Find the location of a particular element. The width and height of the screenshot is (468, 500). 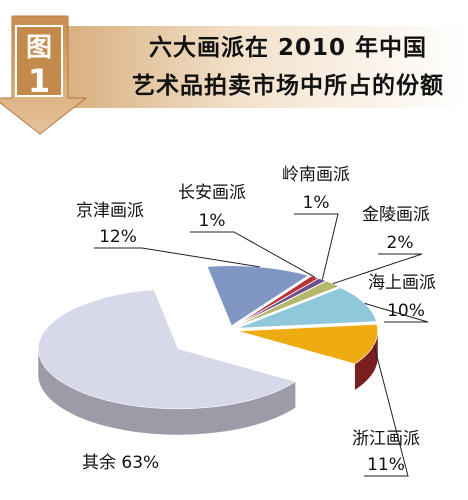

slice-其余 is located at coordinates (167, 349).